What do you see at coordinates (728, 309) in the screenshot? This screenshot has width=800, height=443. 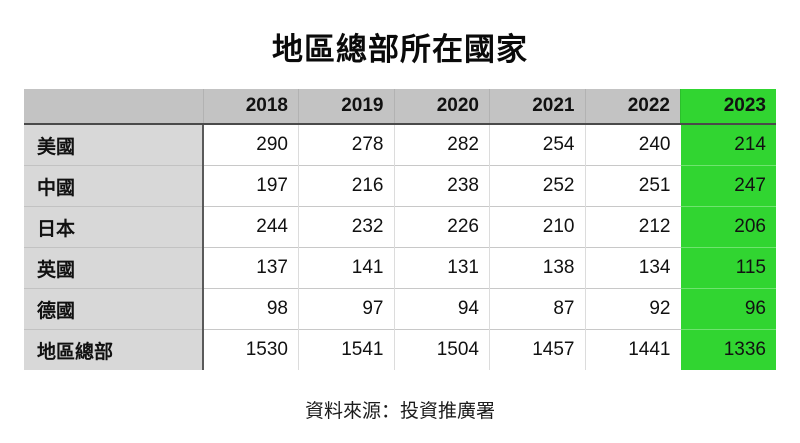 I see `cell-germany-2023: 96` at bounding box center [728, 309].